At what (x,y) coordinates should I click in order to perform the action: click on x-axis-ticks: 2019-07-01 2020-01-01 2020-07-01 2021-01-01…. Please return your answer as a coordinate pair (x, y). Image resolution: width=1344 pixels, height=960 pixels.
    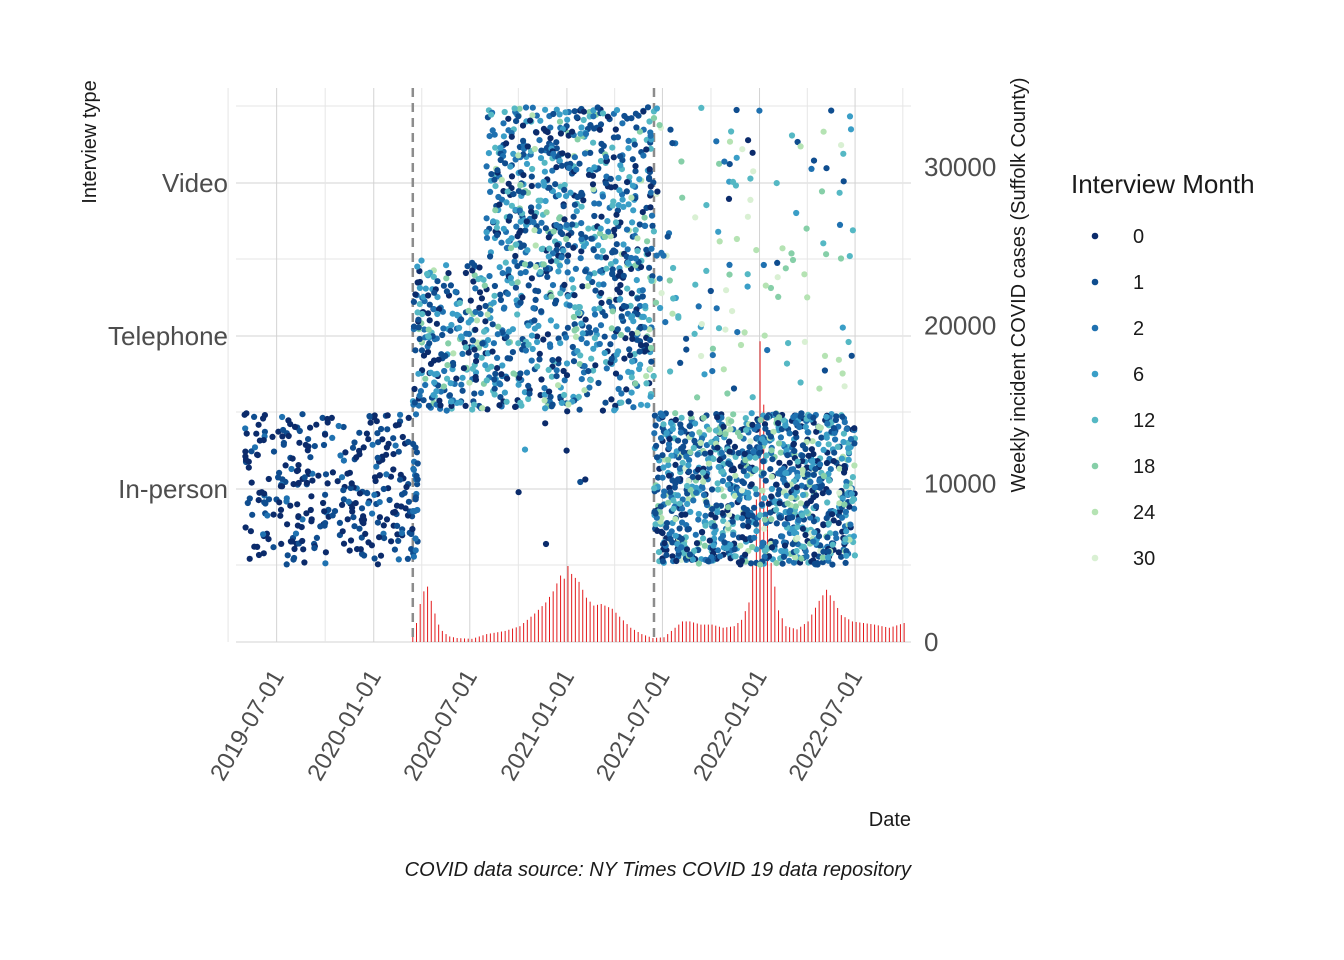
    Looking at the image, I should click on (536, 726).